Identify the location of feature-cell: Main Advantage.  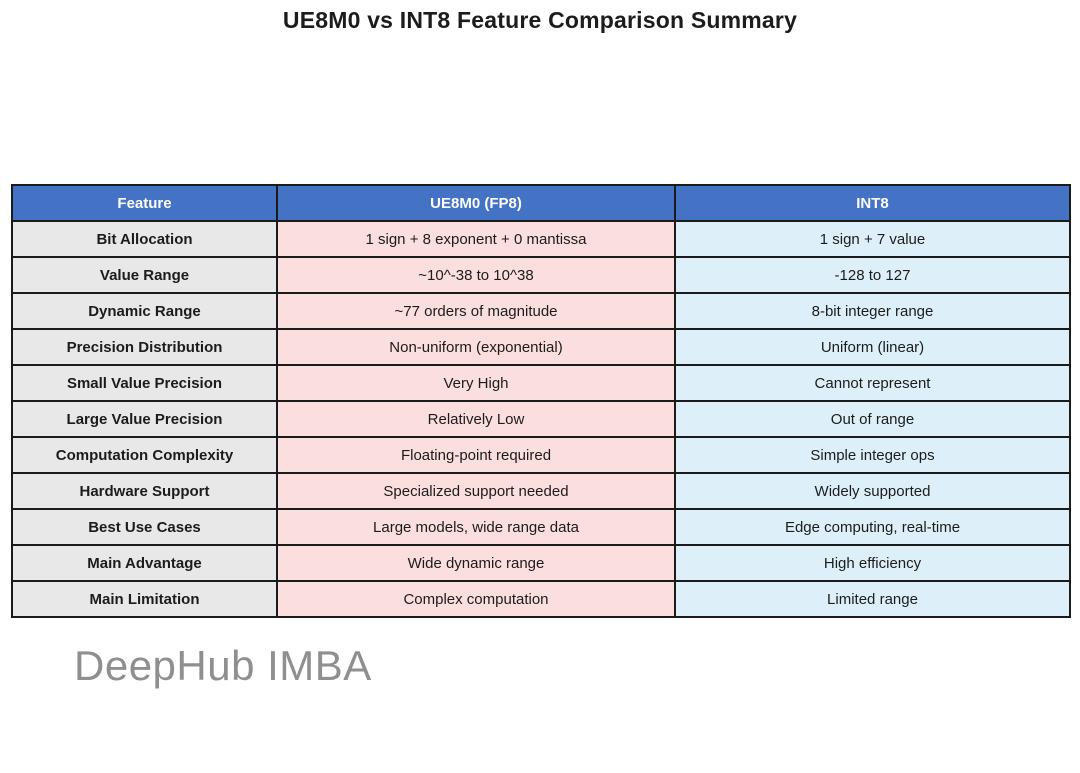
(144, 563).